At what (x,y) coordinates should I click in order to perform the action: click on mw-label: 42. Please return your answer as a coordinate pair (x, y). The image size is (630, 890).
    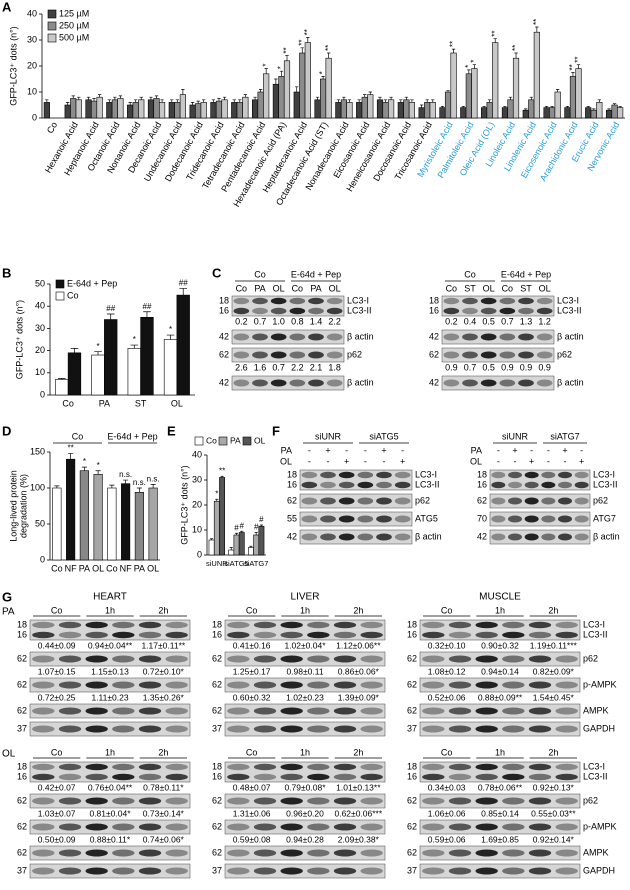
    Looking at the image, I should click on (434, 336).